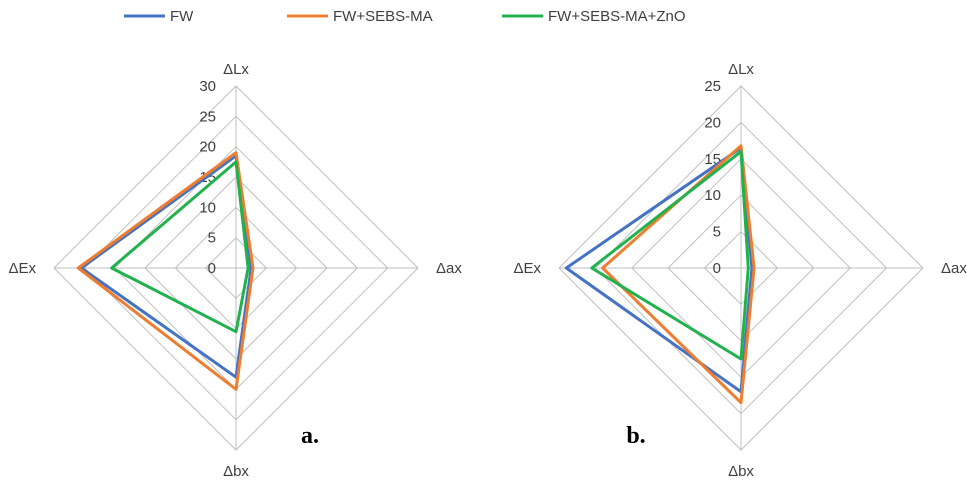 The image size is (967, 484). What do you see at coordinates (180, 247) in the screenshot?
I see `series-fw-sebs-ma-zno-a` at bounding box center [180, 247].